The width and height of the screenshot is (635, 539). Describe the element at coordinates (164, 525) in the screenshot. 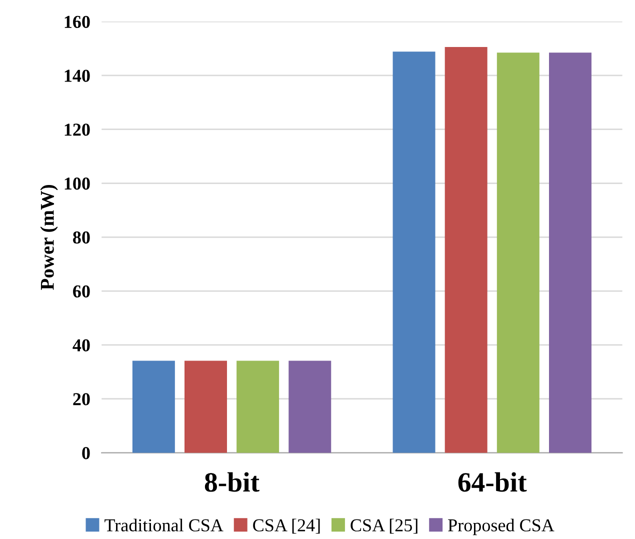

I see `legend-label: Traditional CSA` at that location.